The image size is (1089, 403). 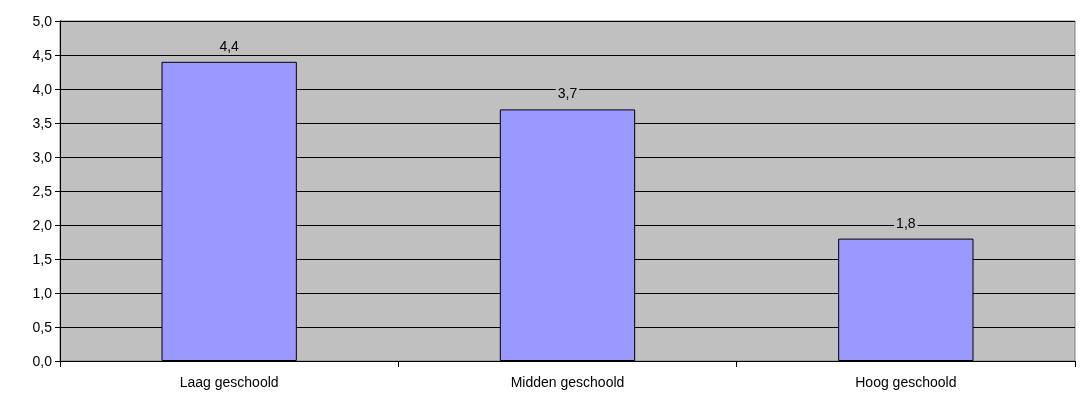 I want to click on y-tick-label: 2,0, so click(x=42, y=225).